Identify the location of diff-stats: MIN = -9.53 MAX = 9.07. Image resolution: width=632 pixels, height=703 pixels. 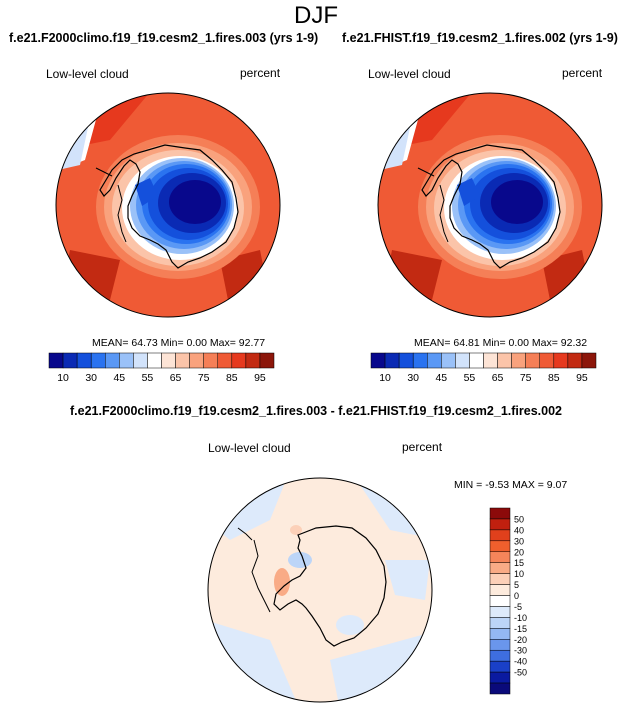
(511, 485).